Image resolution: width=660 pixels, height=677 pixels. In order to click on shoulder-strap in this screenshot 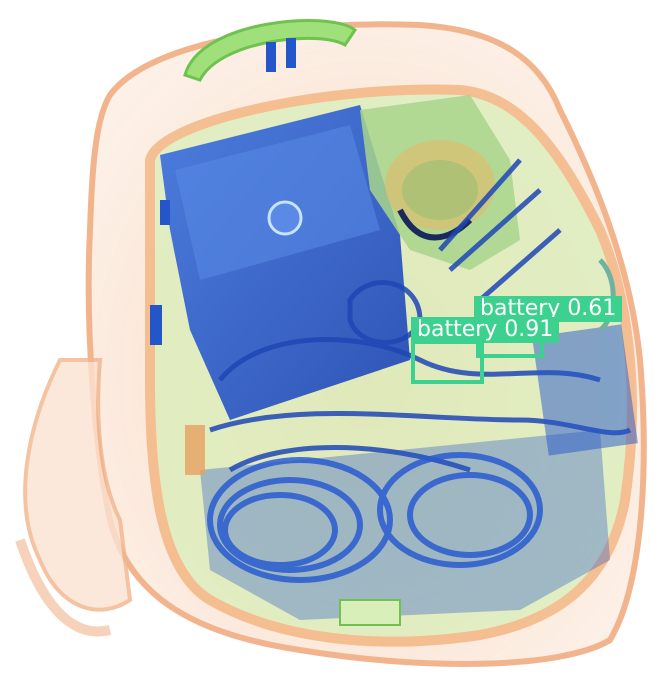, I will do `click(78, 485)`.